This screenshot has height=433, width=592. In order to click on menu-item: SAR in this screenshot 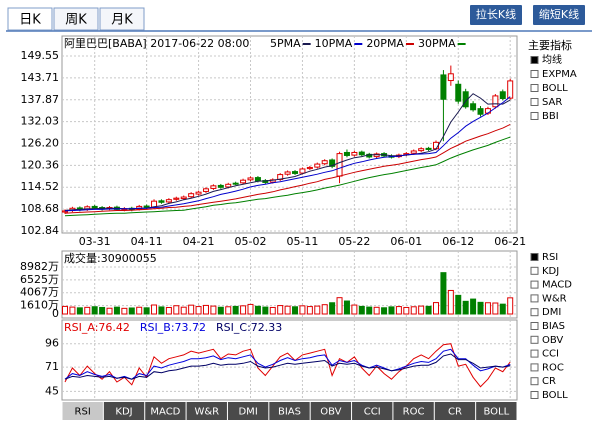, I will do `click(552, 102)`.